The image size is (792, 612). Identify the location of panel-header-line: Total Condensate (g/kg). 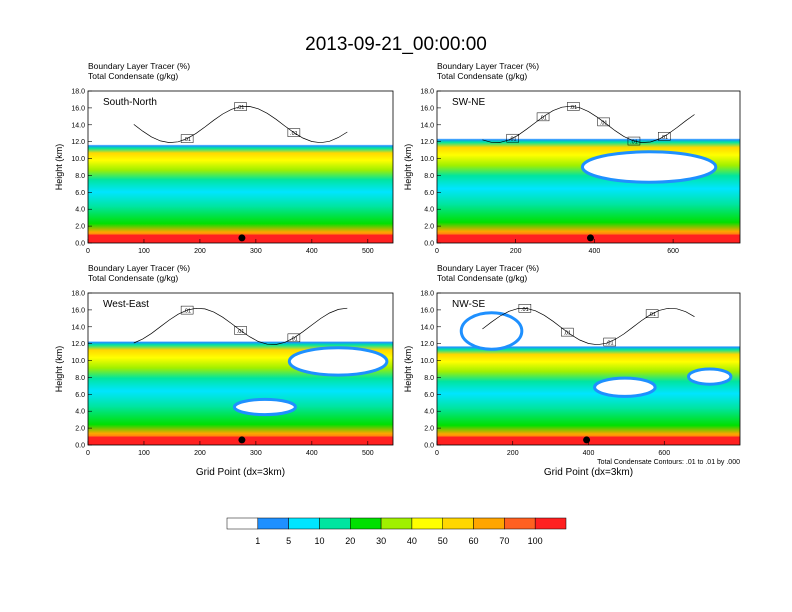
(482, 76).